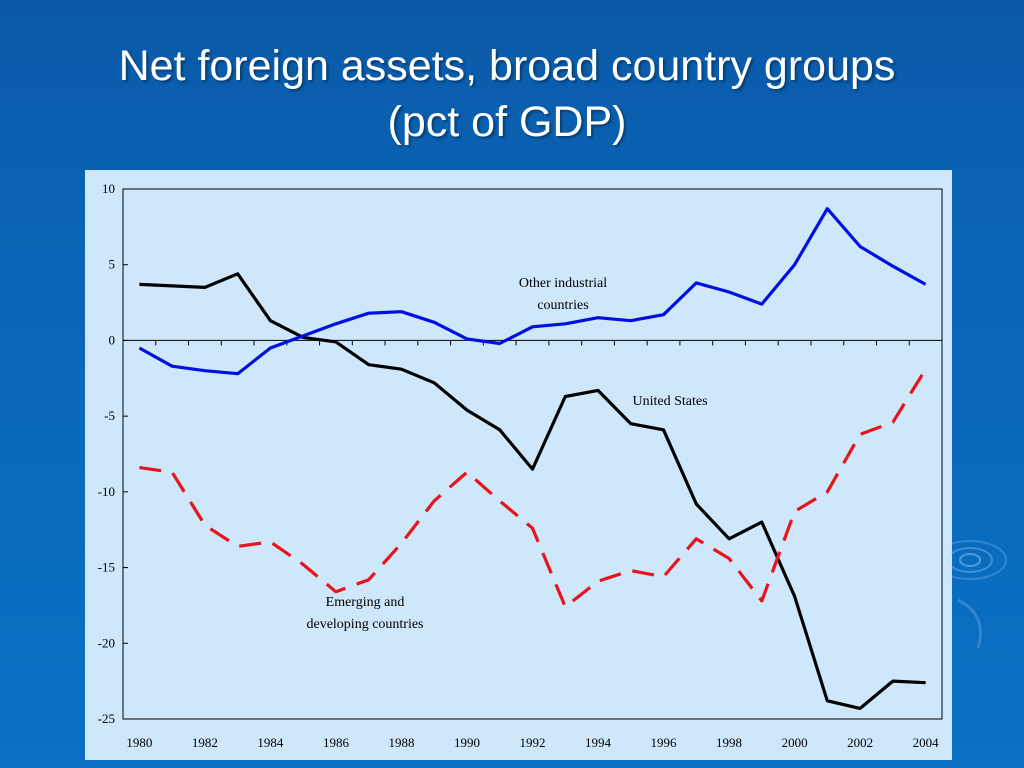 This screenshot has width=1024, height=768. What do you see at coordinates (112, 339) in the screenshot?
I see `y-tick-label: 0` at bounding box center [112, 339].